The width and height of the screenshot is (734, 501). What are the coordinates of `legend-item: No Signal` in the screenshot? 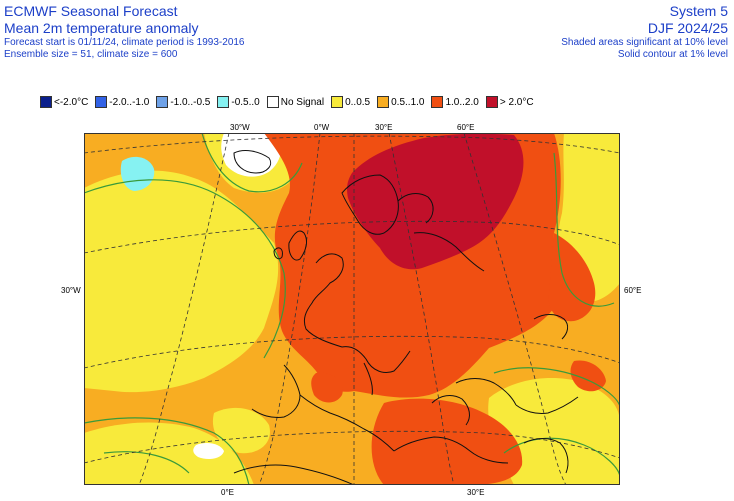 It's located at (295, 102).